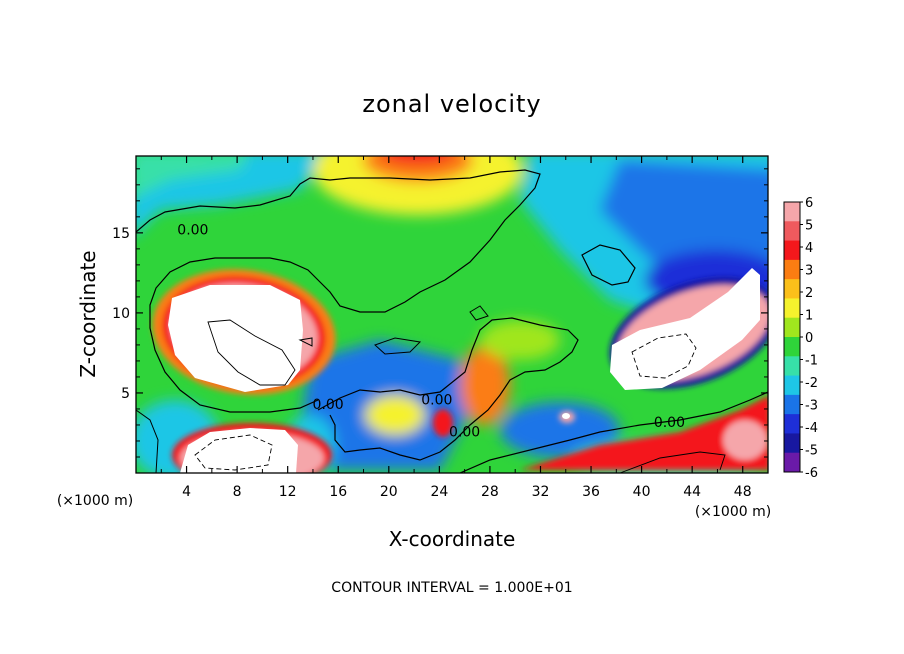 This screenshot has width=904, height=654. I want to click on colorbar-label: 0, so click(809, 338).